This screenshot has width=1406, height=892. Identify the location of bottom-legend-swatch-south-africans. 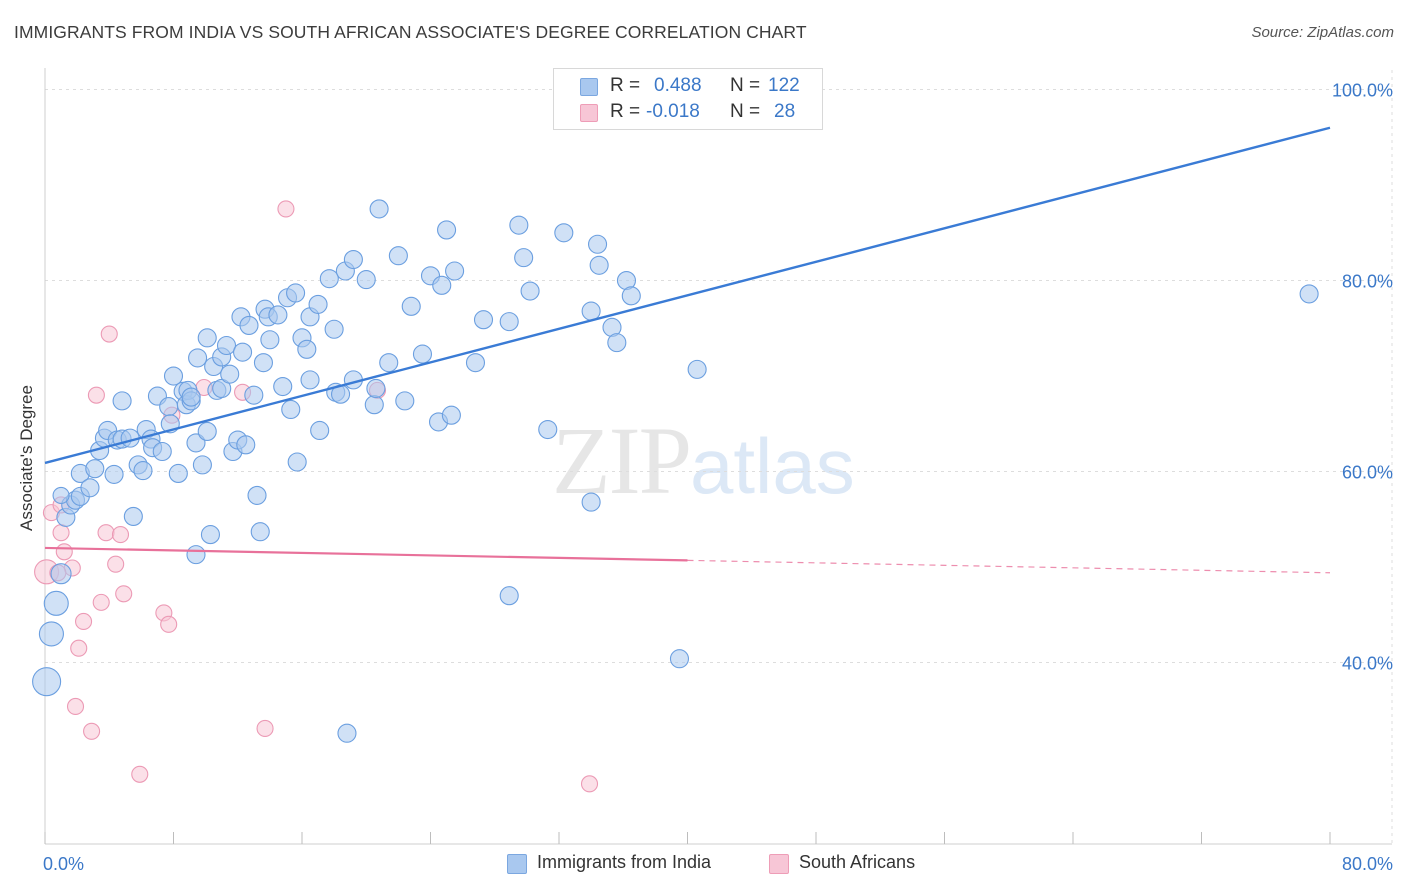
(779, 864).